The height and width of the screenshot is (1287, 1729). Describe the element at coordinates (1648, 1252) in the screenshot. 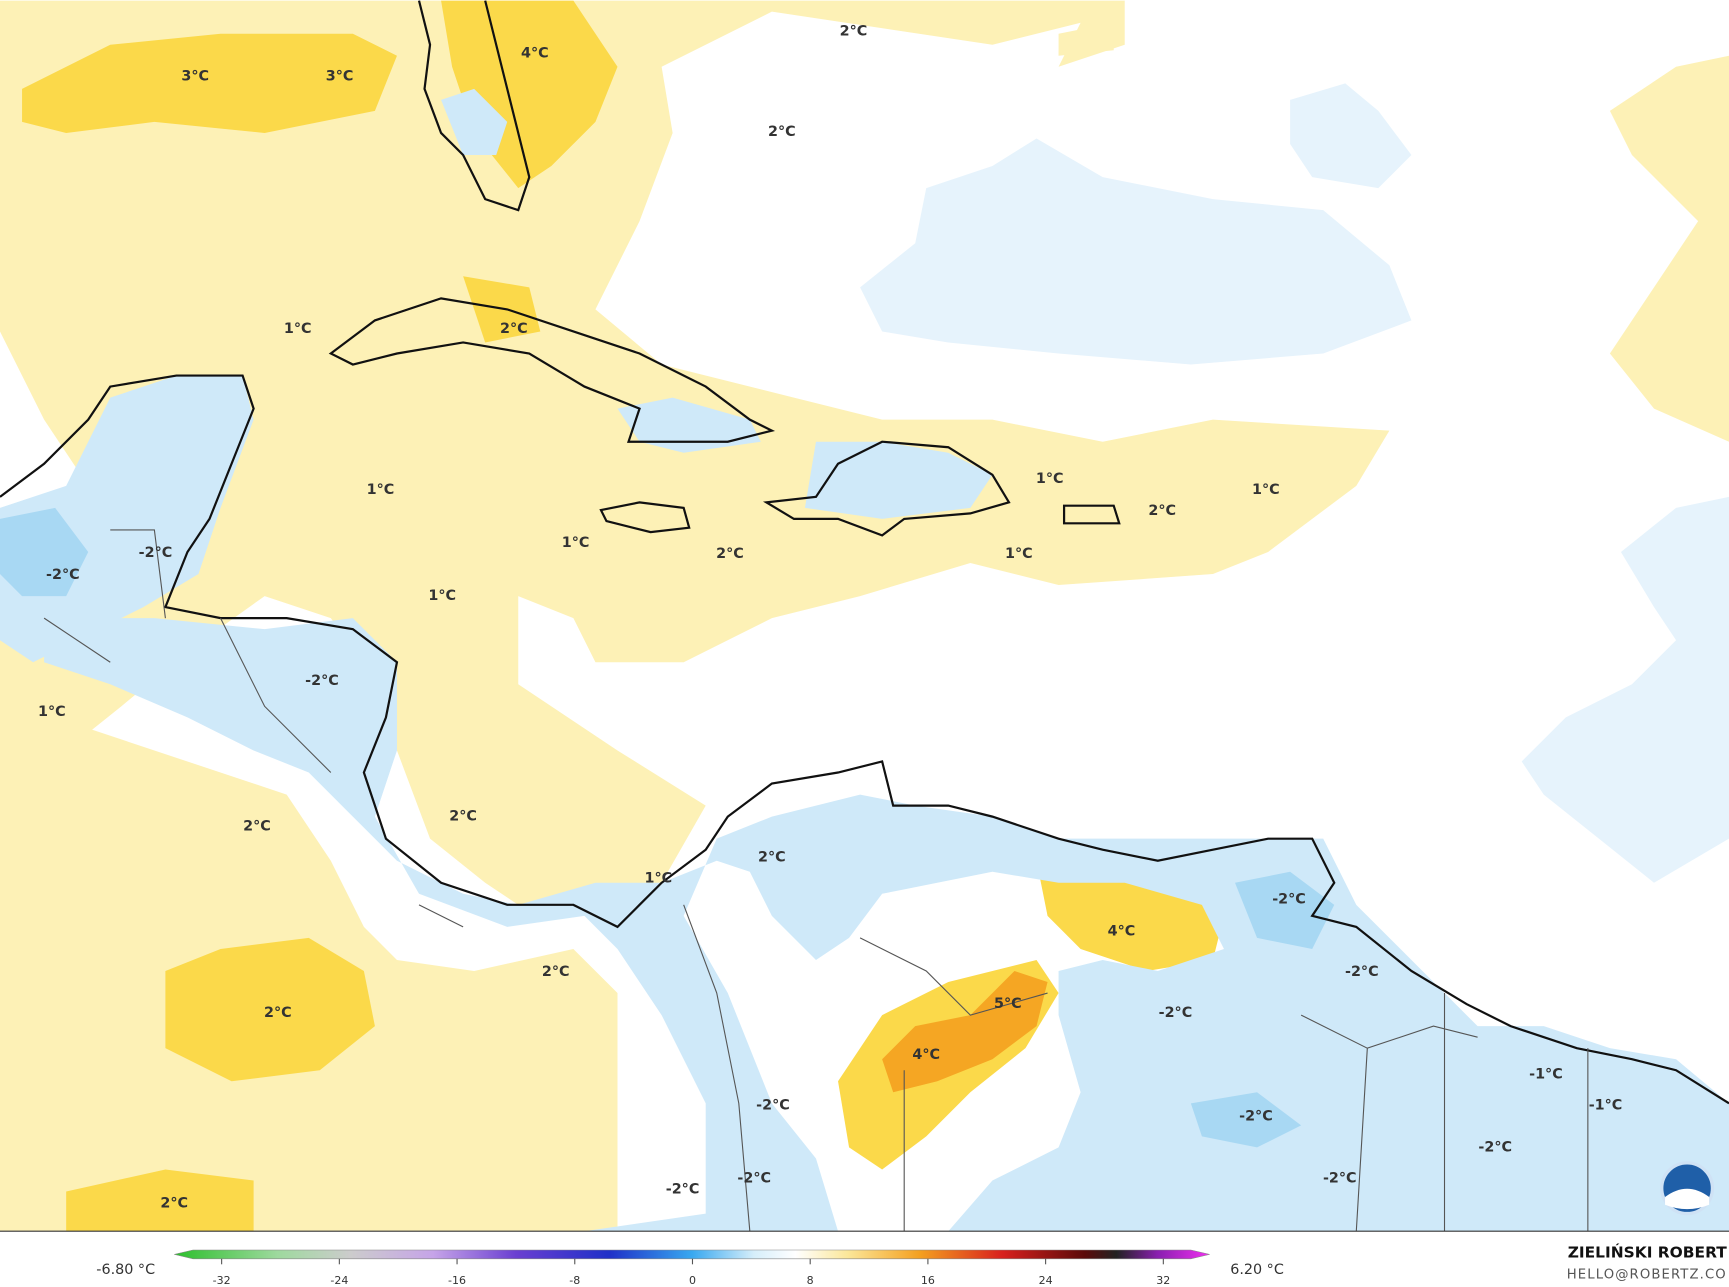

I see `credit-name: ZIELIŃSKI ROBERT` at that location.